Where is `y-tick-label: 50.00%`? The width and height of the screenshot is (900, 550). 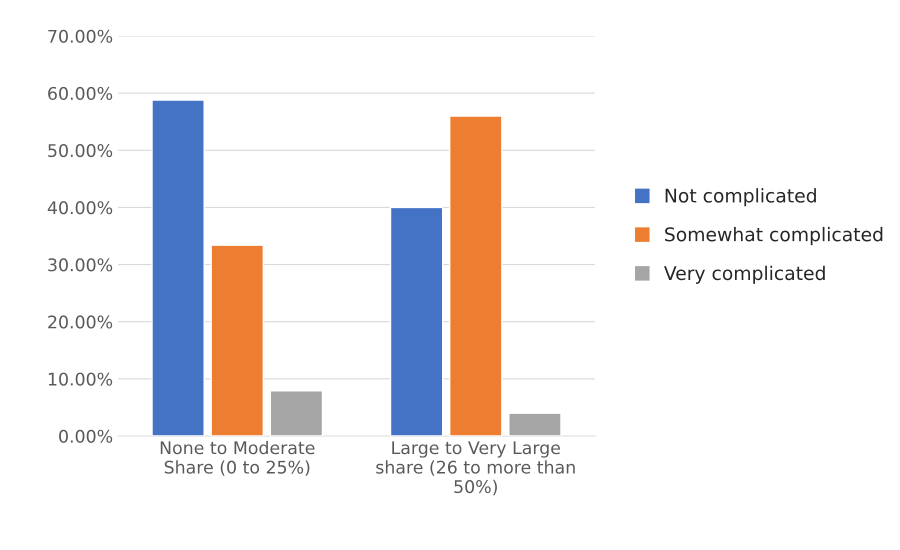
y-tick-label: 50.00% is located at coordinates (80, 151).